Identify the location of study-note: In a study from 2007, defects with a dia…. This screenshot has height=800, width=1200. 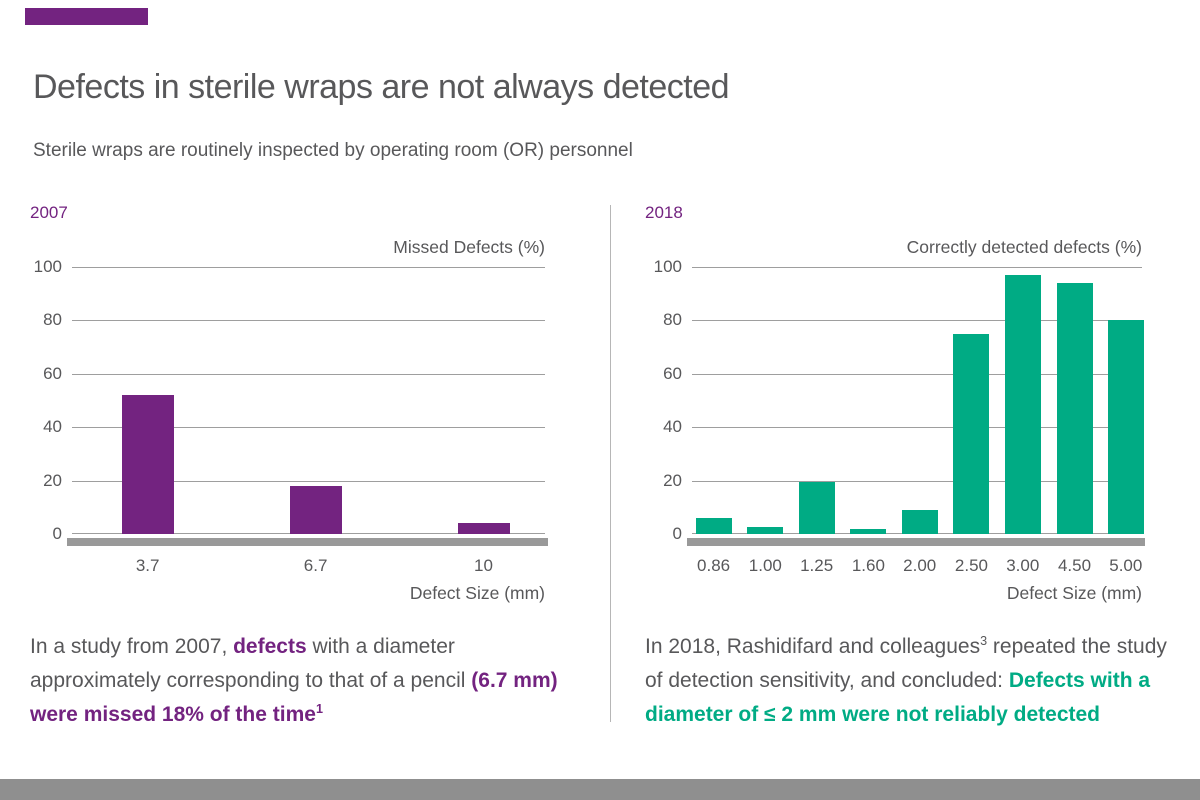
(294, 680).